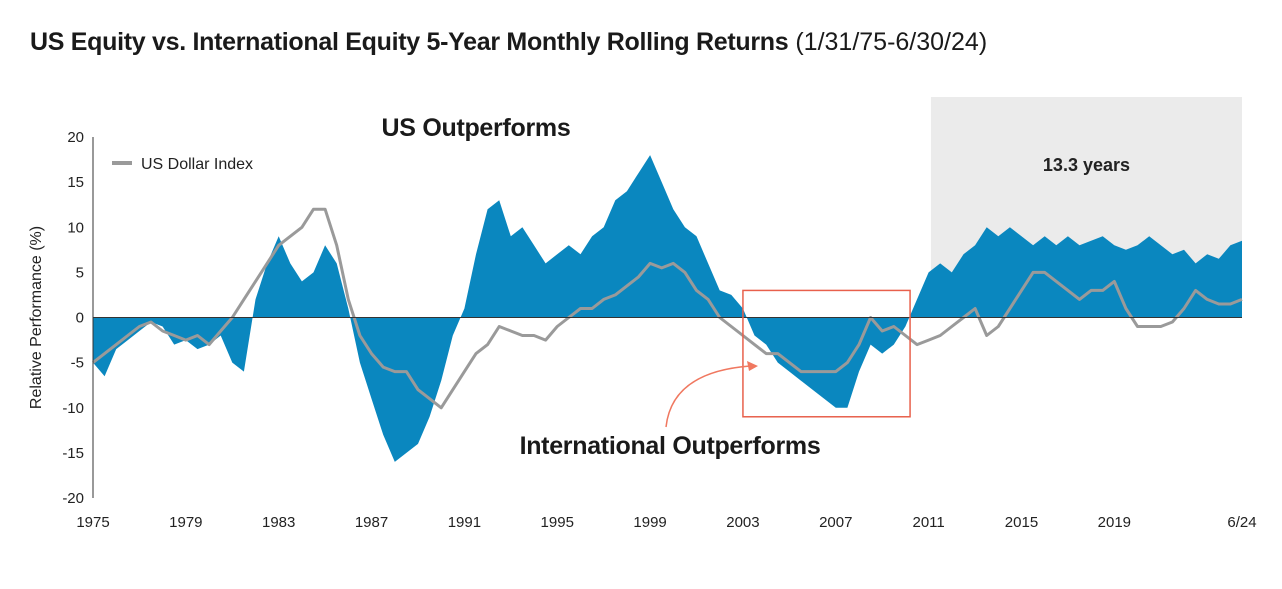  What do you see at coordinates (75, 227) in the screenshot?
I see `y-tick-label: 10` at bounding box center [75, 227].